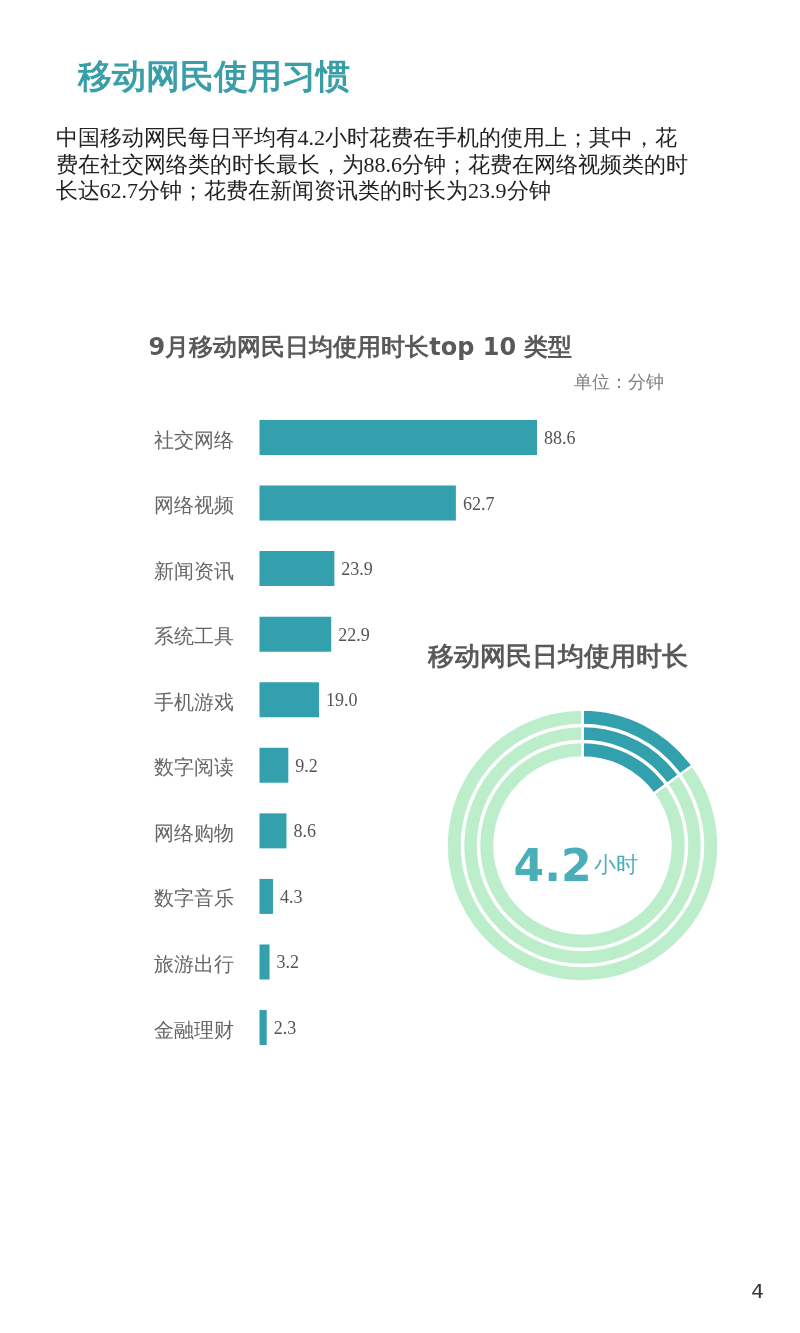  Describe the element at coordinates (557, 655) in the screenshot. I see `chart-title: 移动网民日均使用时长` at that location.